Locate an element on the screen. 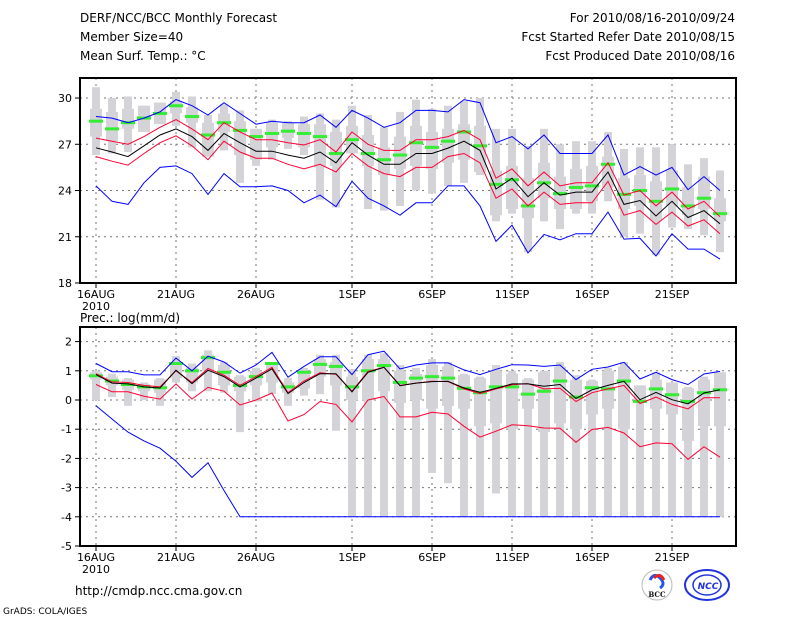 Image resolution: width=800 pixels, height=618 pixels. ncc-logo-text: NCC is located at coordinates (708, 587).